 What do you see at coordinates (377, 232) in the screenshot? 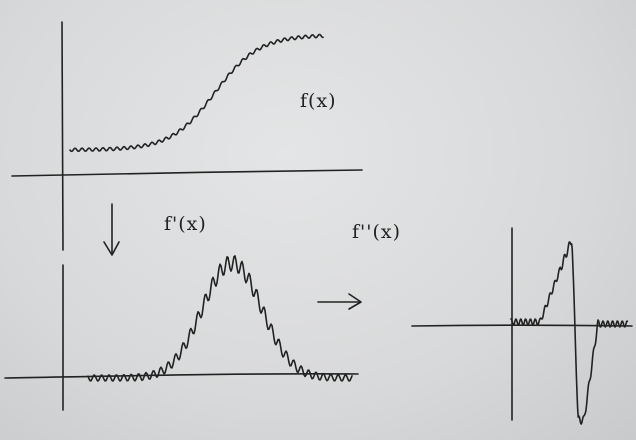
I see `f-double-prime-label: f''(x)` at bounding box center [377, 232].